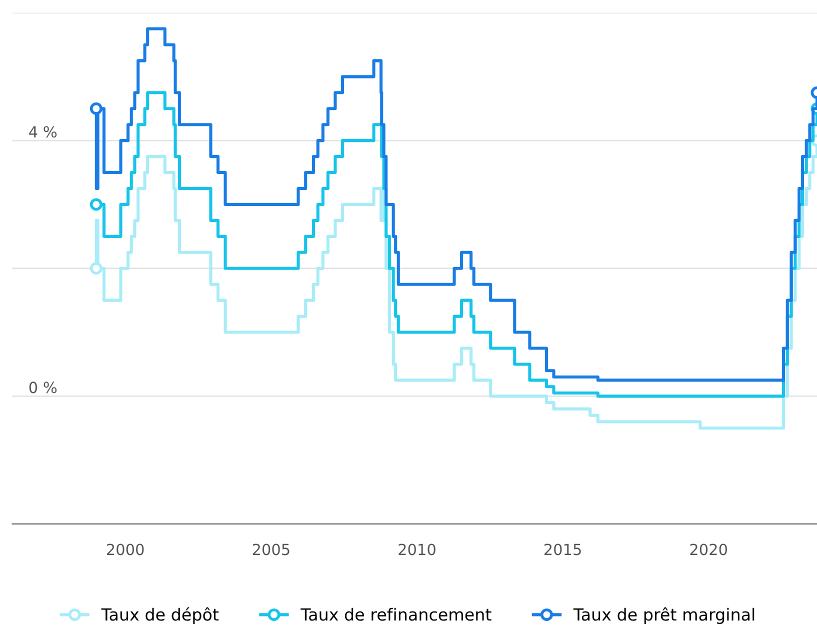  I want to click on y-tick-label: 0 %, so click(43, 388).